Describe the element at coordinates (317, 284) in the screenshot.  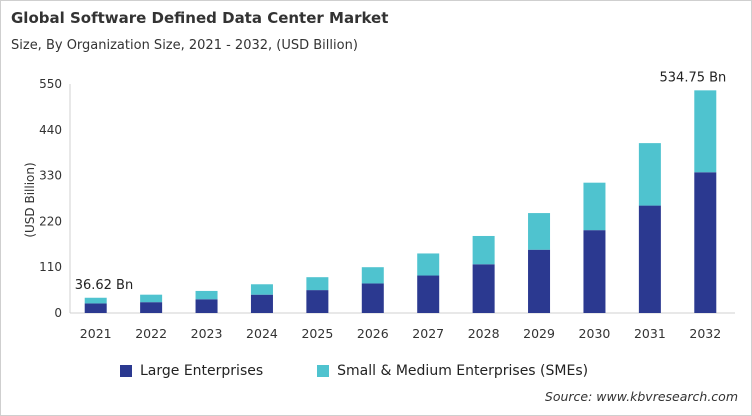
I see `bar-sme-2025` at that location.